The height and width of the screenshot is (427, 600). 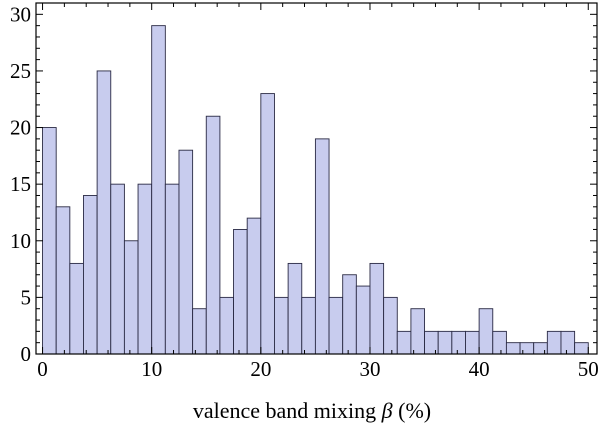 I want to click on x-tick-label: 30, so click(x=369, y=369).